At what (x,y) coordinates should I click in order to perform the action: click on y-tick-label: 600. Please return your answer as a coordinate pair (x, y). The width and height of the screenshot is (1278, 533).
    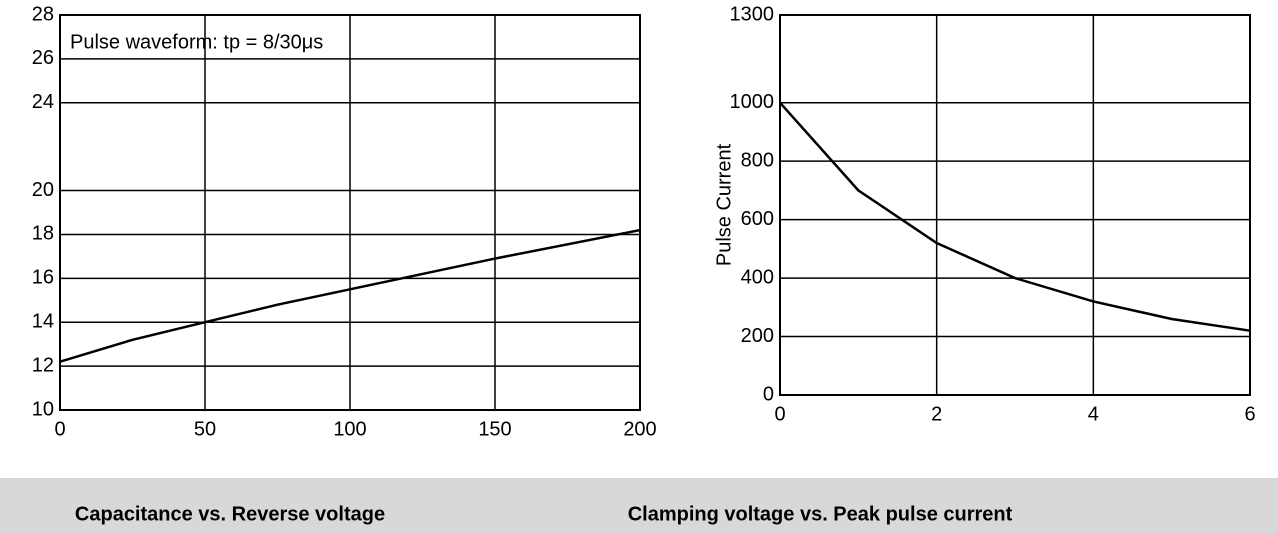
    Looking at the image, I should click on (757, 219).